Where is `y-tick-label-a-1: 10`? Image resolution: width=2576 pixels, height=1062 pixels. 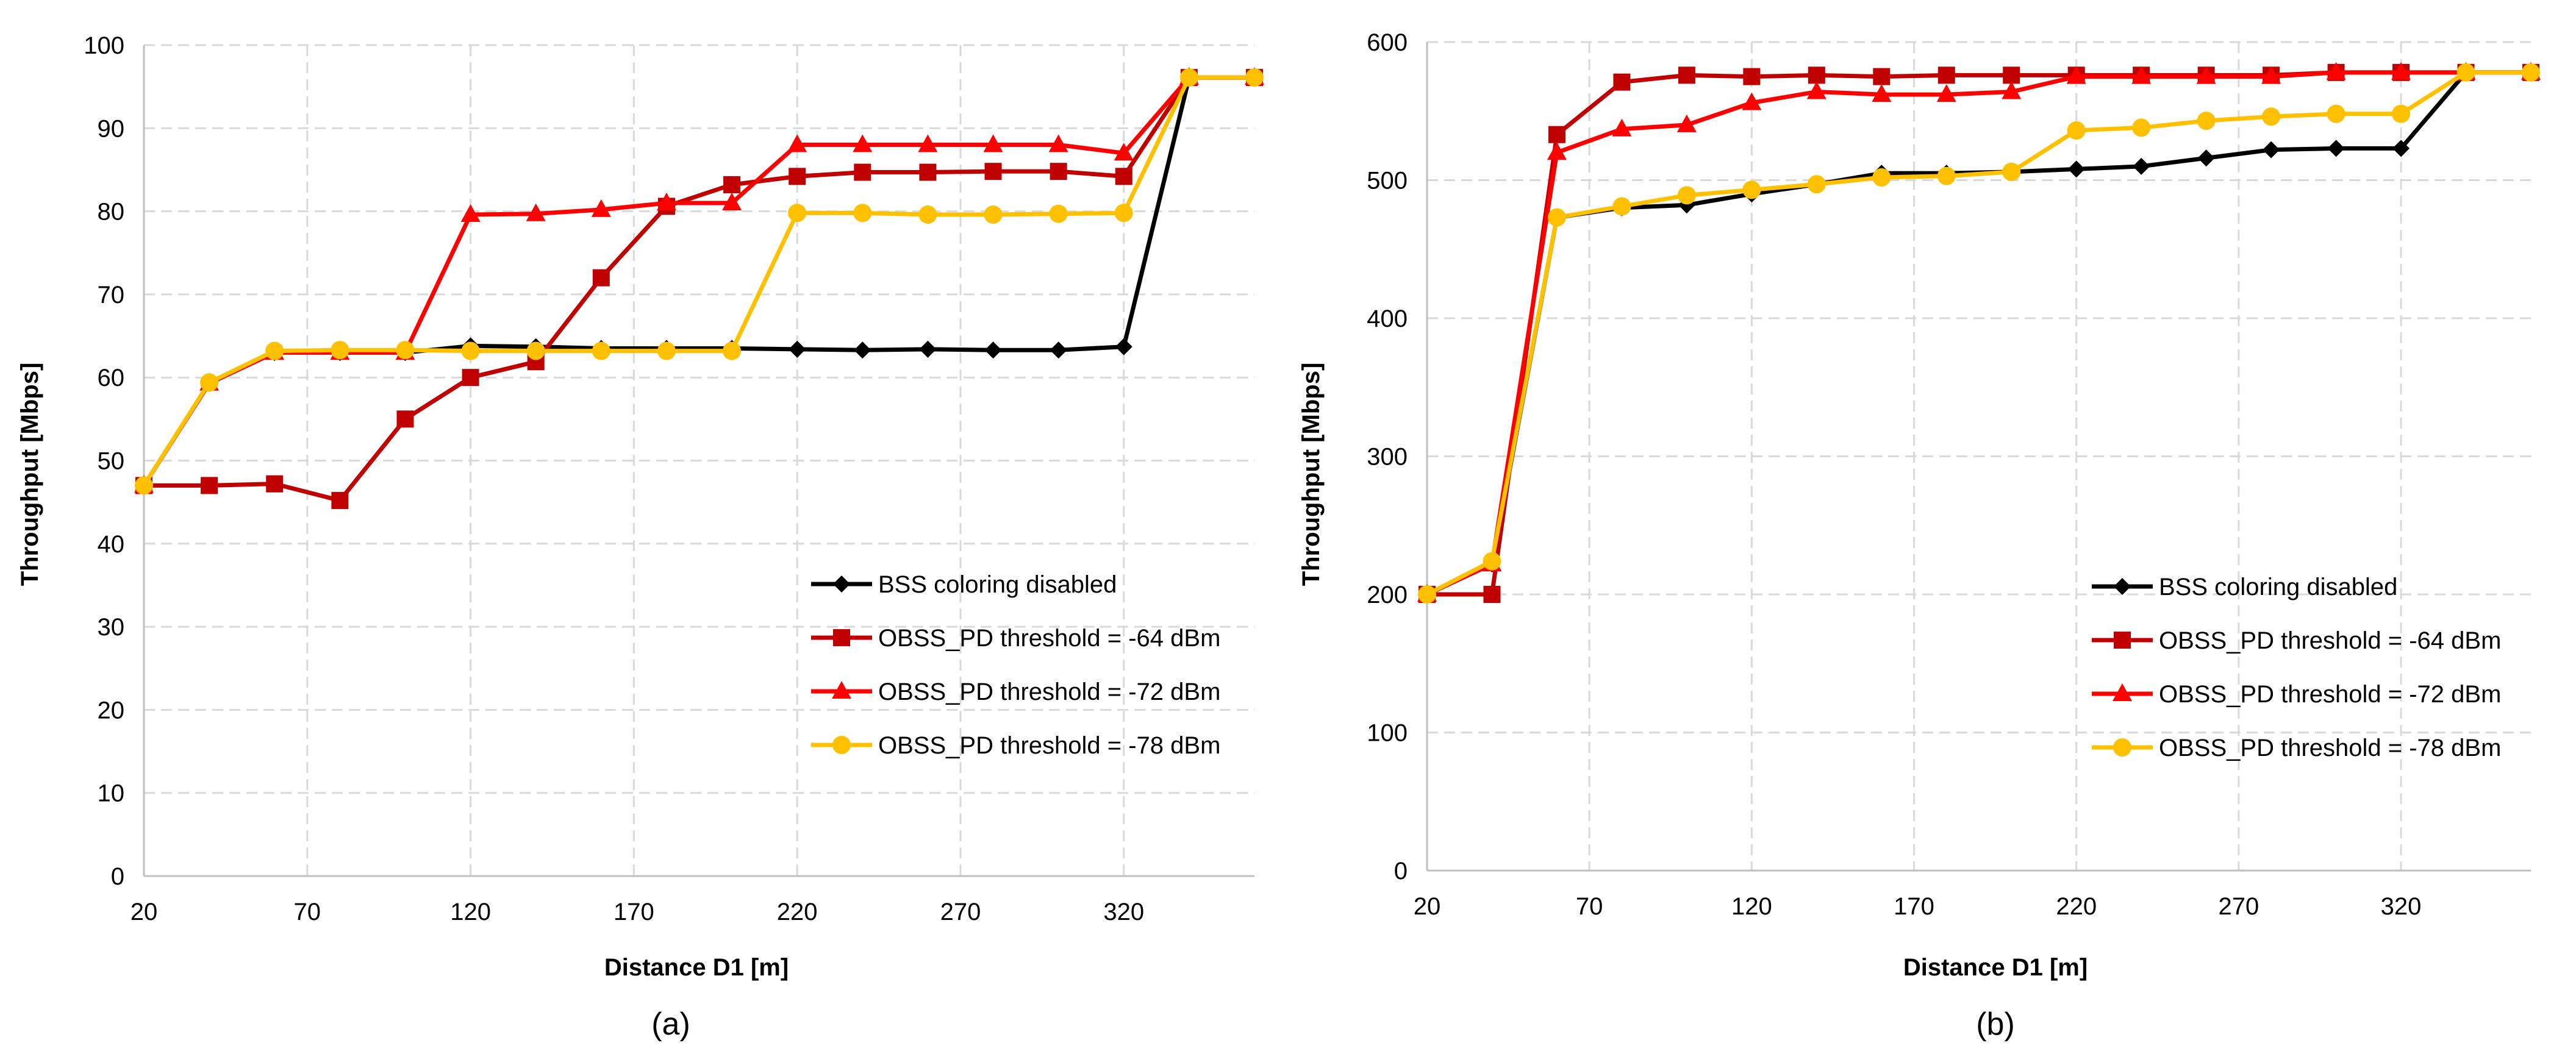
y-tick-label-a-1: 10 is located at coordinates (111, 793).